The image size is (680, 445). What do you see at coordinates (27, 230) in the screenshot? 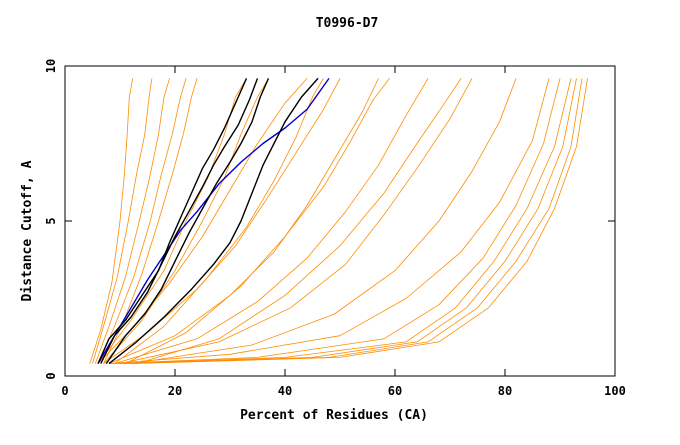
I see `y-axis-label: Distance Cutoff, A` at bounding box center [27, 230].